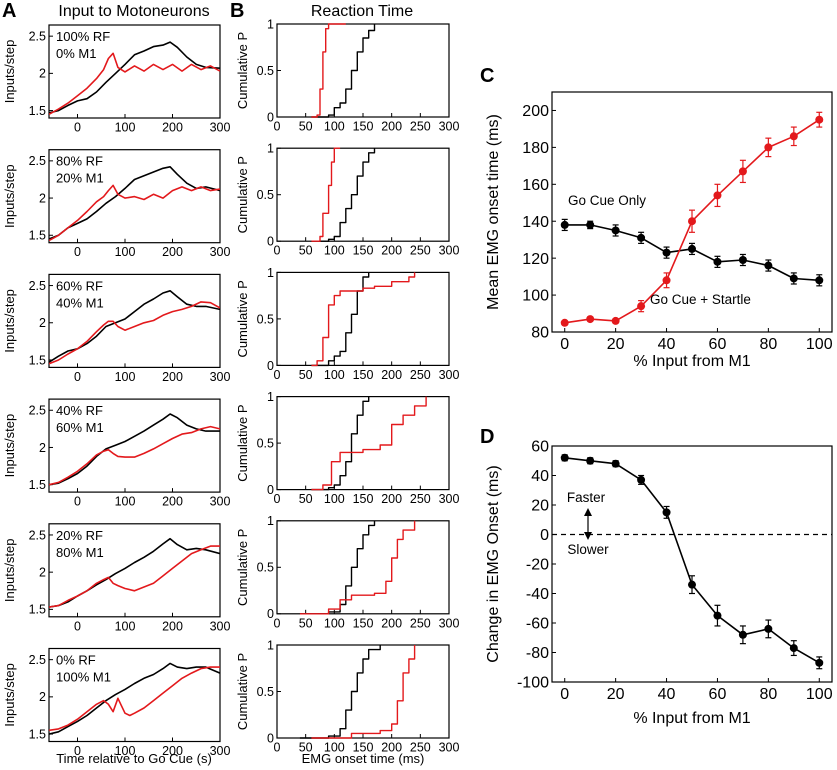 The image size is (837, 770). I want to click on panel-a-label-rf: 100% RF, so click(83, 36).